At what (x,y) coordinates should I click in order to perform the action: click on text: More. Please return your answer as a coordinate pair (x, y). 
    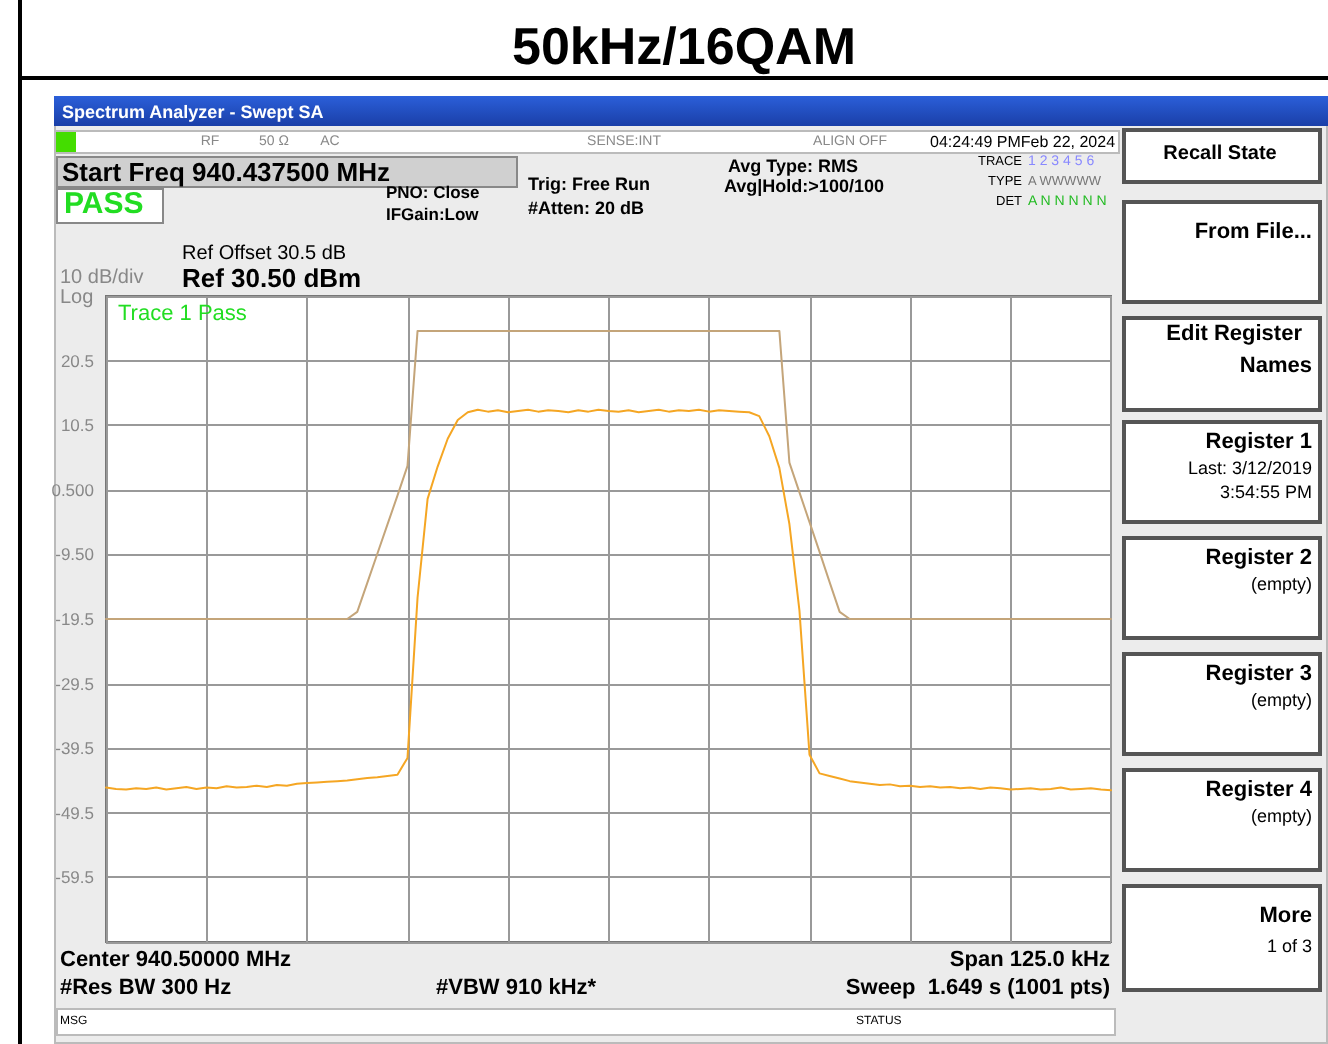
    Looking at the image, I should click on (1285, 916).